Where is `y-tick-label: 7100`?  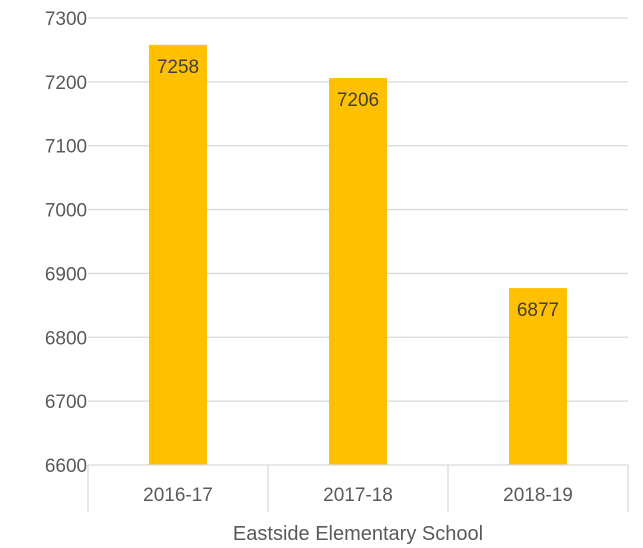
y-tick-label: 7100 is located at coordinates (66, 147).